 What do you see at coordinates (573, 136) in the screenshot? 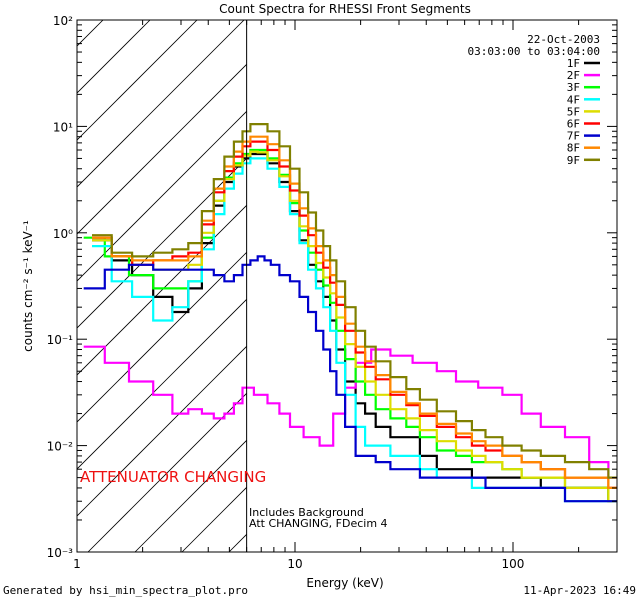
I see `legend-label-7F: 7F` at bounding box center [573, 136].